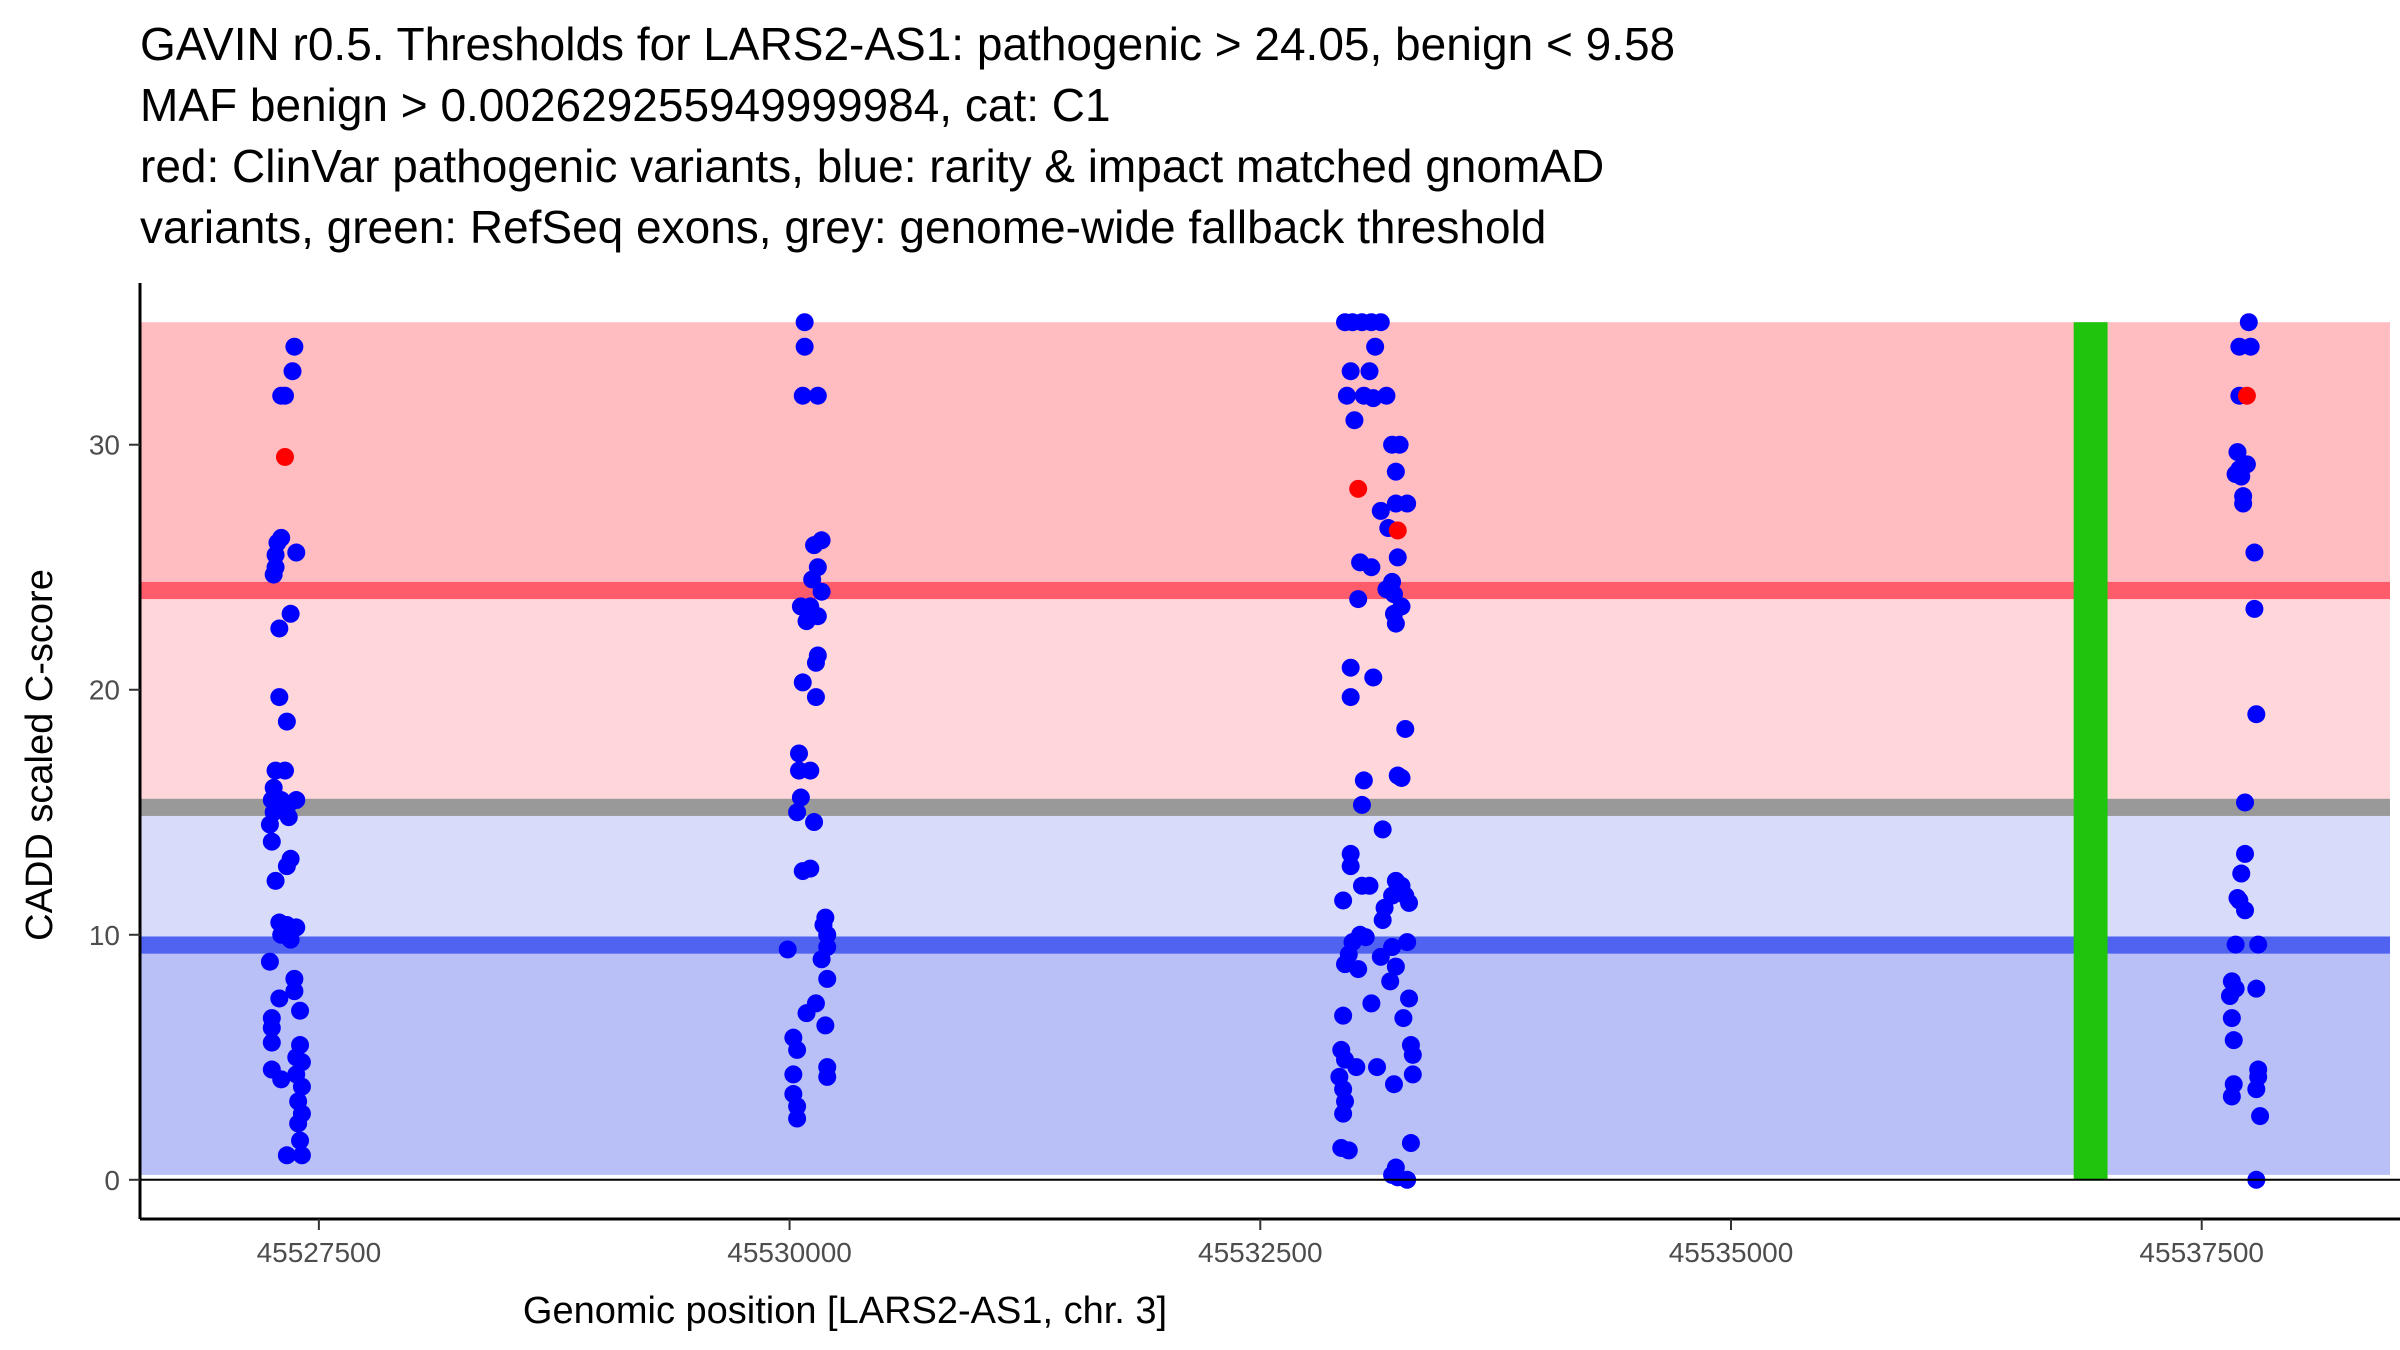 The width and height of the screenshot is (2400, 1350). Describe the element at coordinates (40, 755) in the screenshot. I see `y-axis-title: CADD scaled C-score` at that location.